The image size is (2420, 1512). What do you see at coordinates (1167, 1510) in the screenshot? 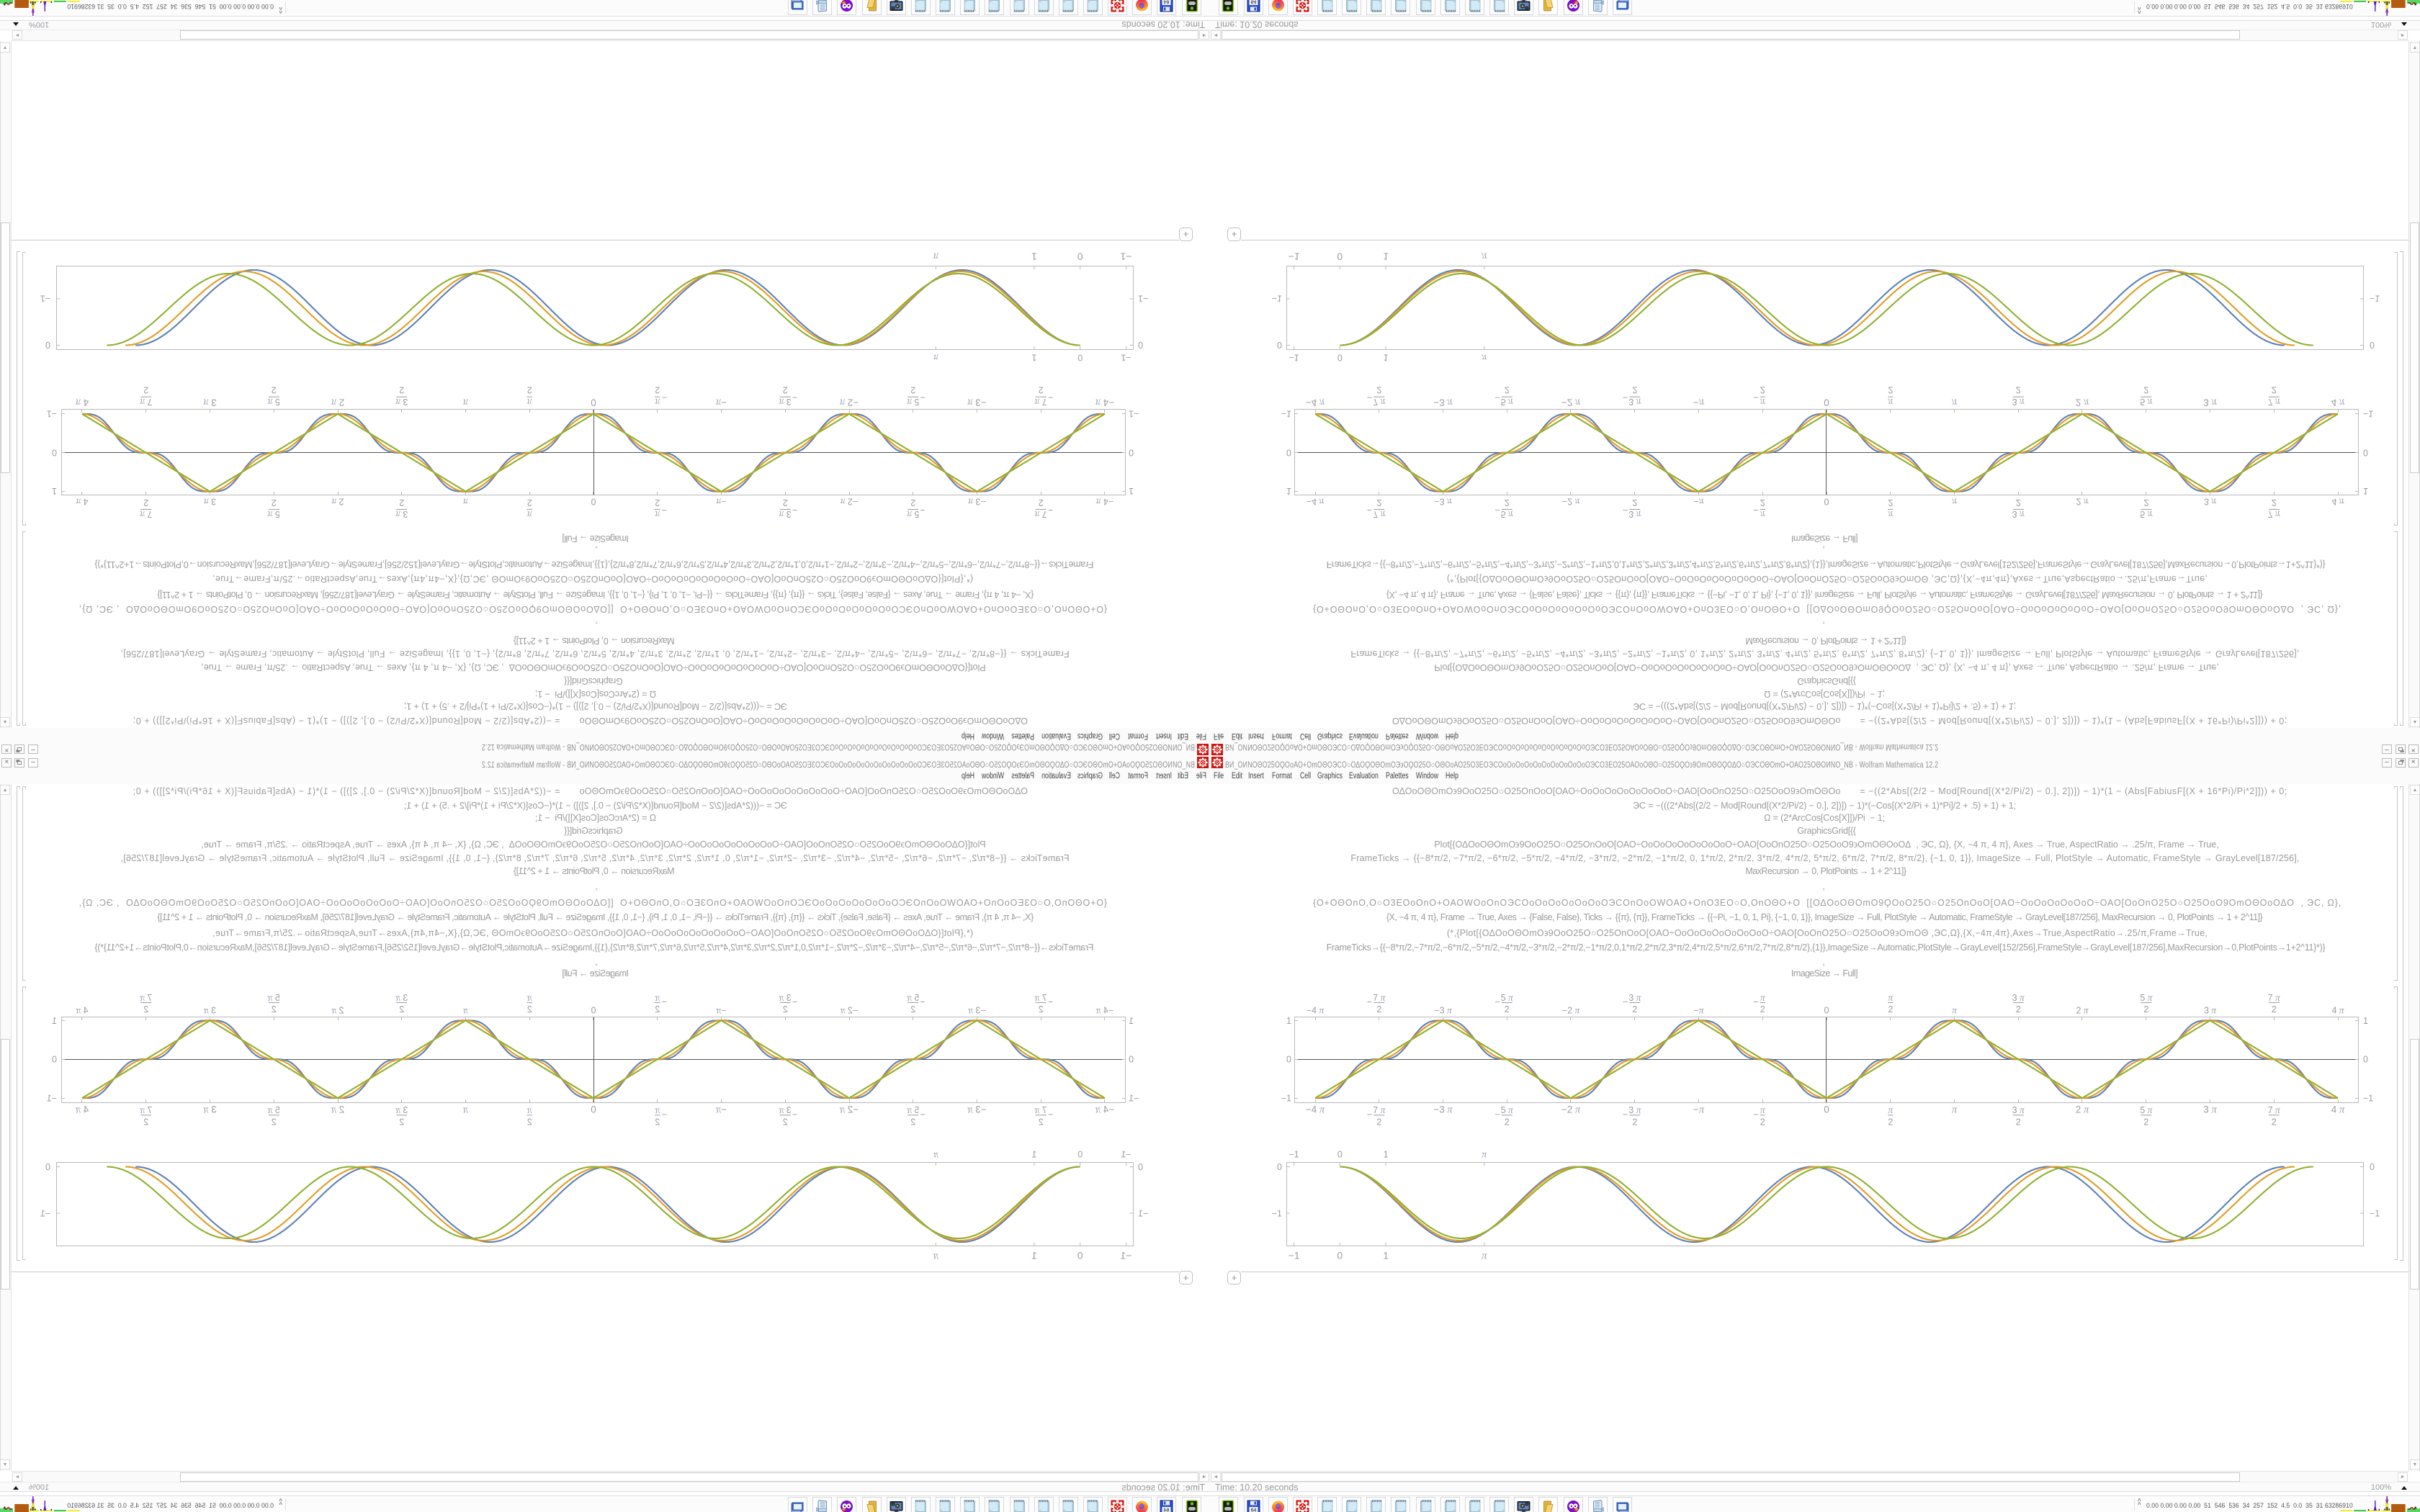
I see `svg-text: 64` at bounding box center [1167, 1510].